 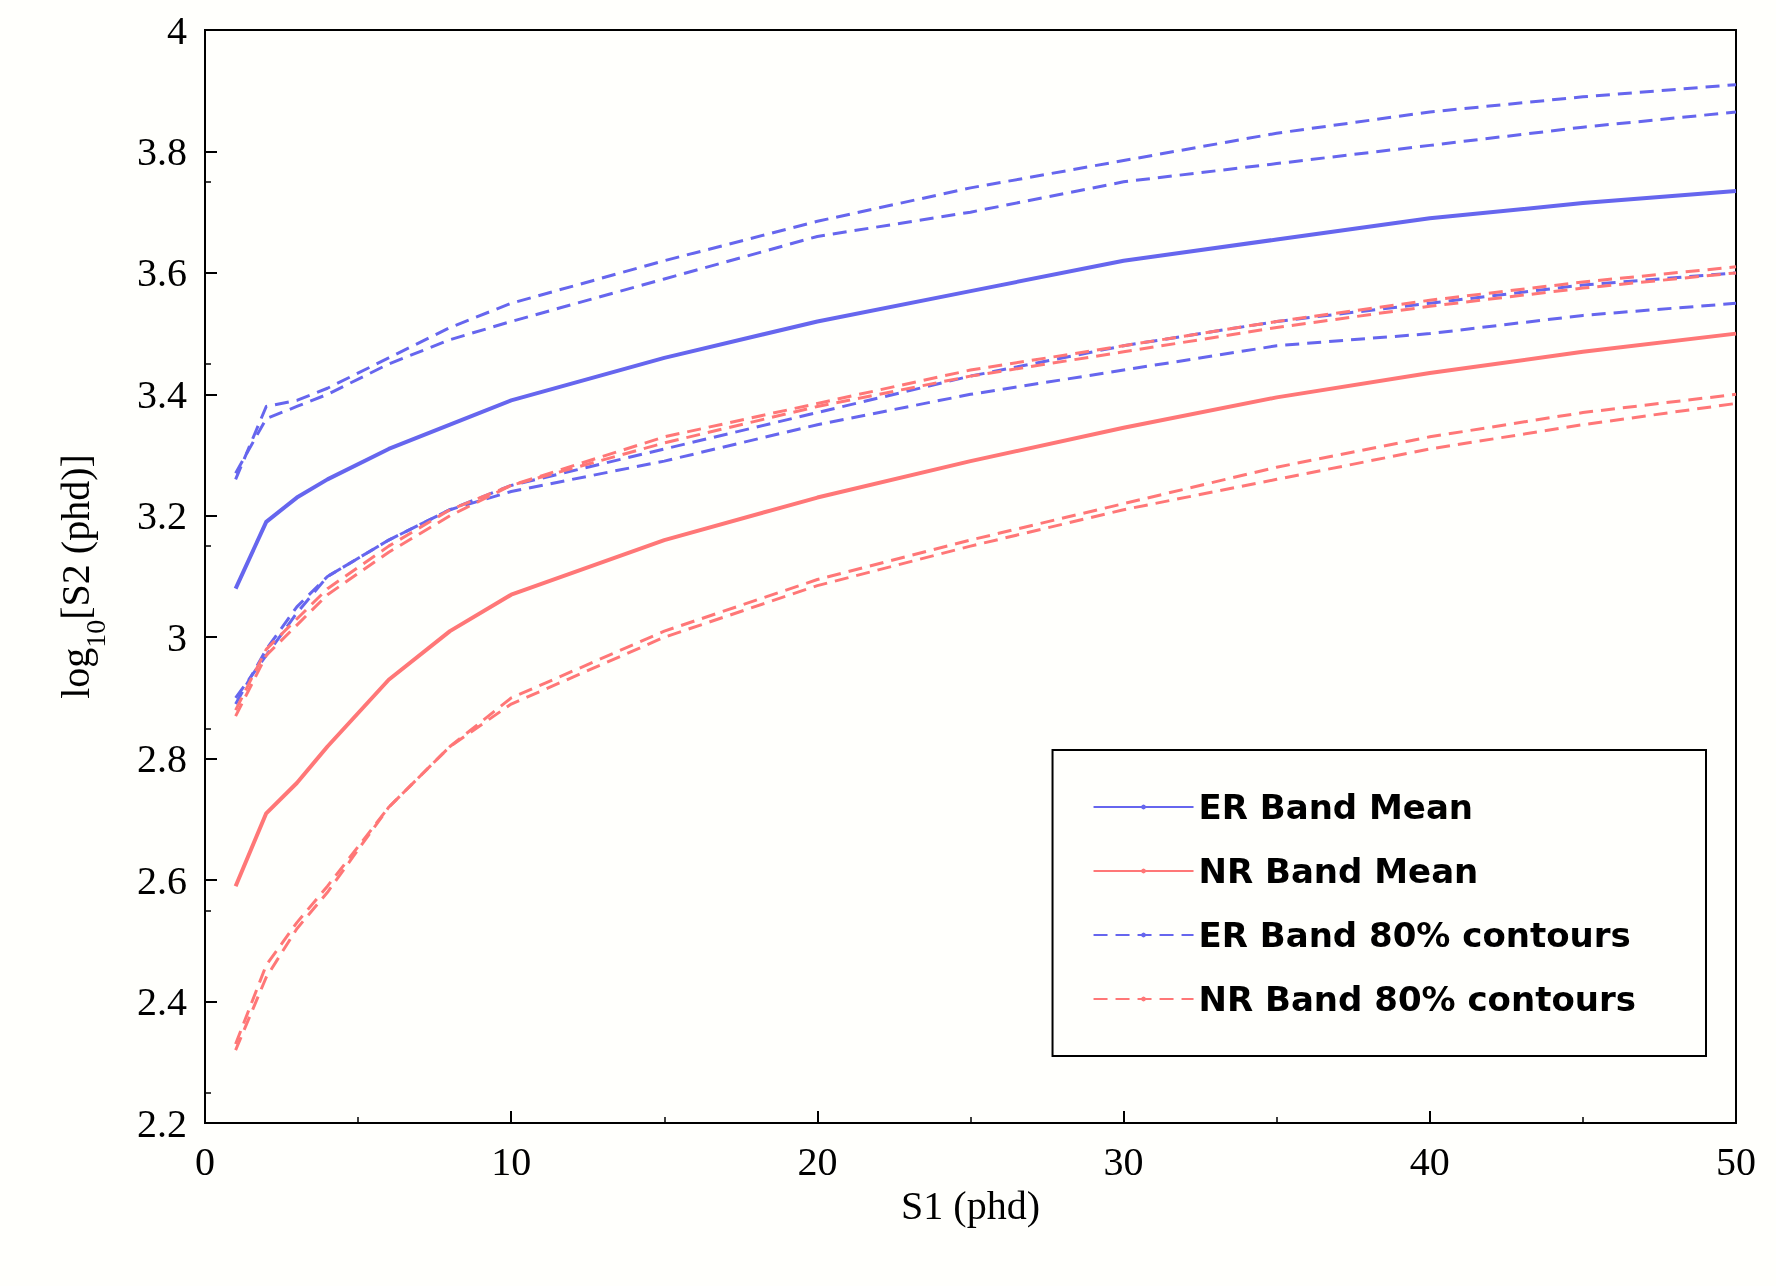 What do you see at coordinates (1338, 871) in the screenshot?
I see `legend-label: NR Band Mean` at bounding box center [1338, 871].